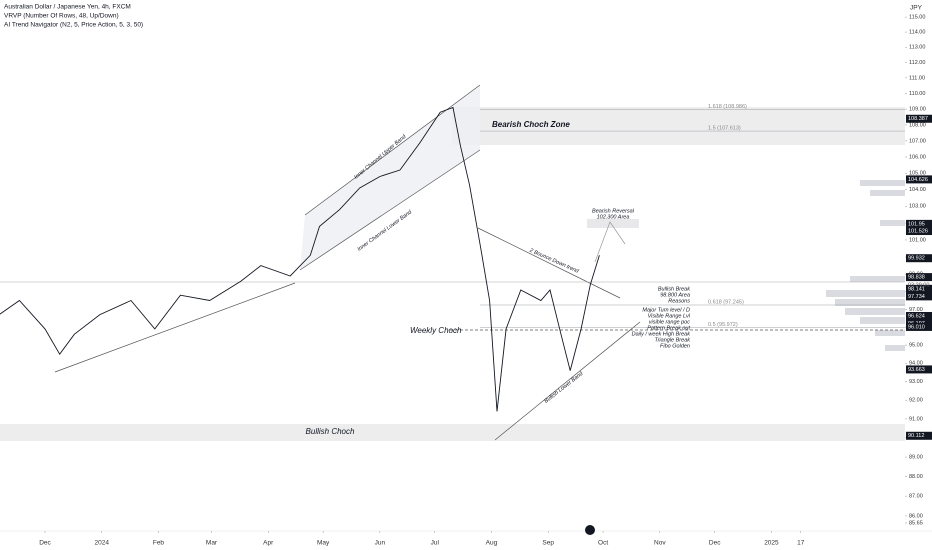 This screenshot has width=932, height=550. I want to click on x-tick-label: Jun, so click(380, 543).